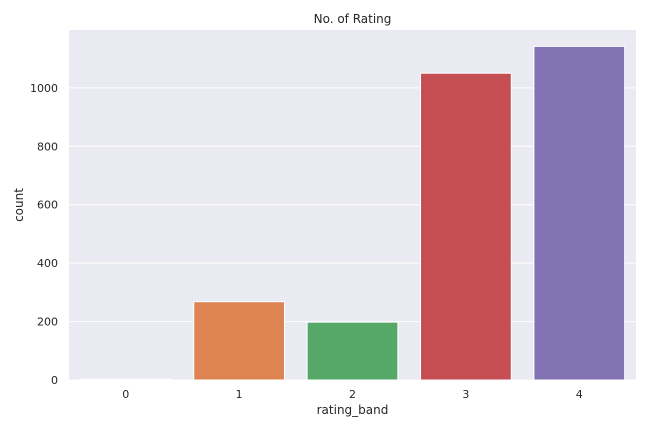 This screenshot has height=425, width=654. I want to click on x-tick-label: 4, so click(579, 394).